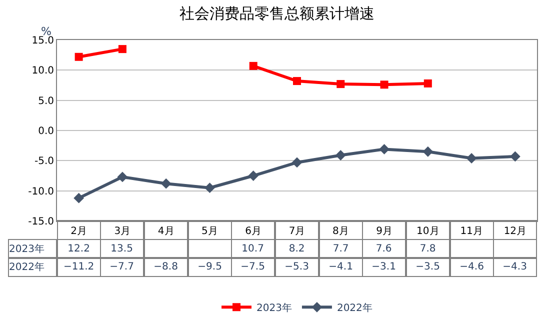 The height and width of the screenshot is (334, 554). I want to click on y-tick-label: -10.0, so click(41, 192).